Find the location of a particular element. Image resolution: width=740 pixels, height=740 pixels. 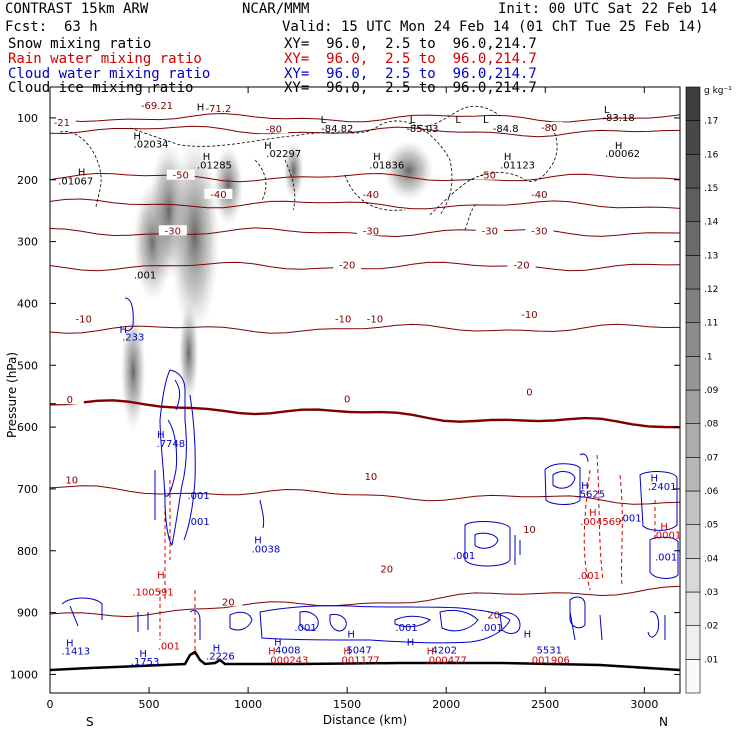

temperature-contour-label: -20 is located at coordinates (347, 265).